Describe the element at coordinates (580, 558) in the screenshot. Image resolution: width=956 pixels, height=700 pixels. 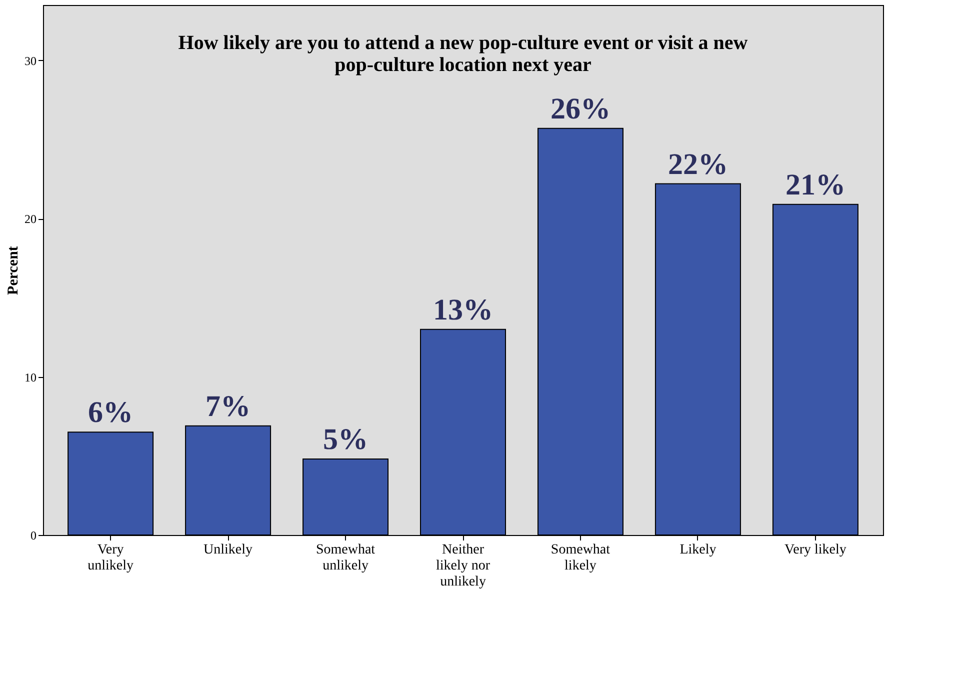
I see `x-tick-label: Somewhat likely` at that location.